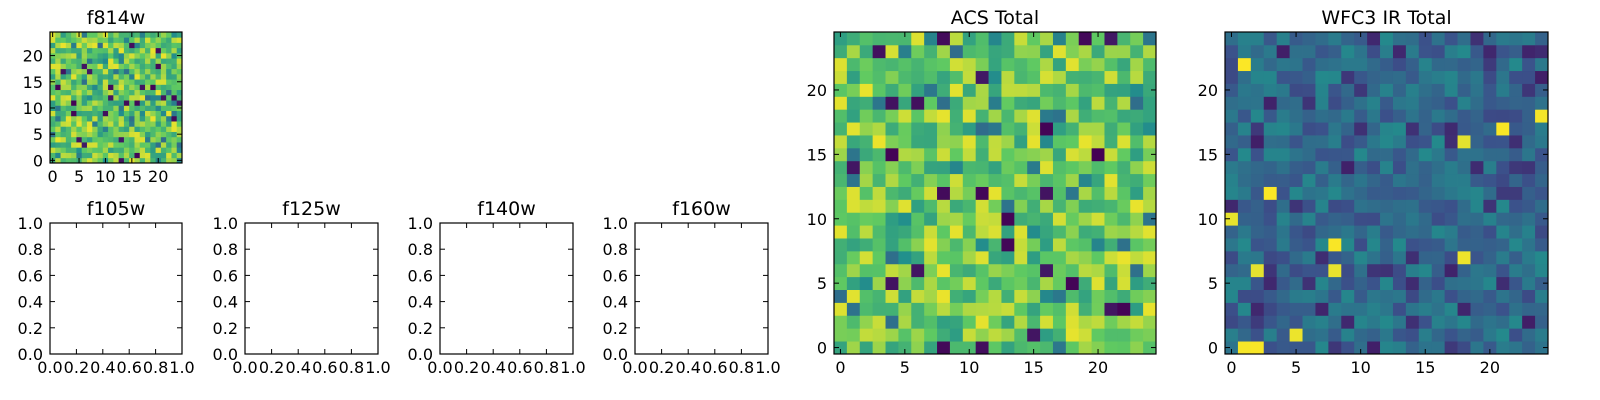  I want to click on x-tick-label: 10, so click(969, 367).